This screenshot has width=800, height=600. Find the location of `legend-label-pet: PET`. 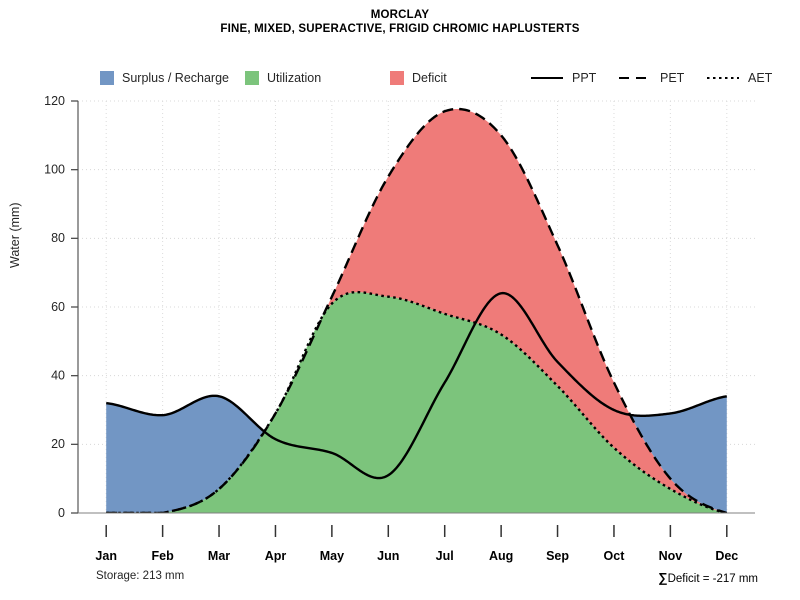

legend-label-pet: PET is located at coordinates (672, 78).